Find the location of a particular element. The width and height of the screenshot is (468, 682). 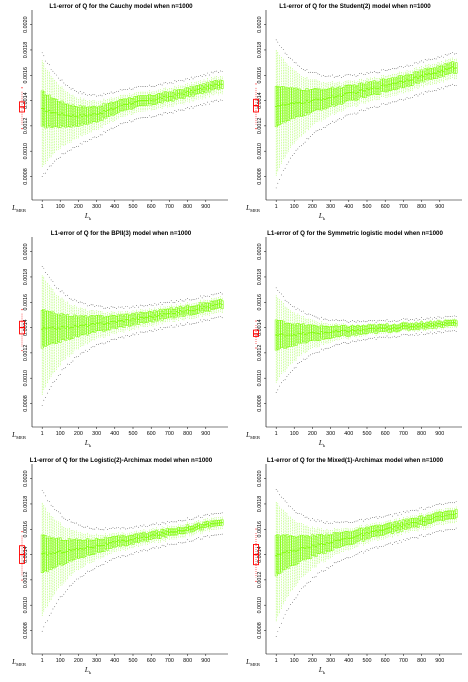

y-tick-label: 0.0020 is located at coordinates (260, 251).